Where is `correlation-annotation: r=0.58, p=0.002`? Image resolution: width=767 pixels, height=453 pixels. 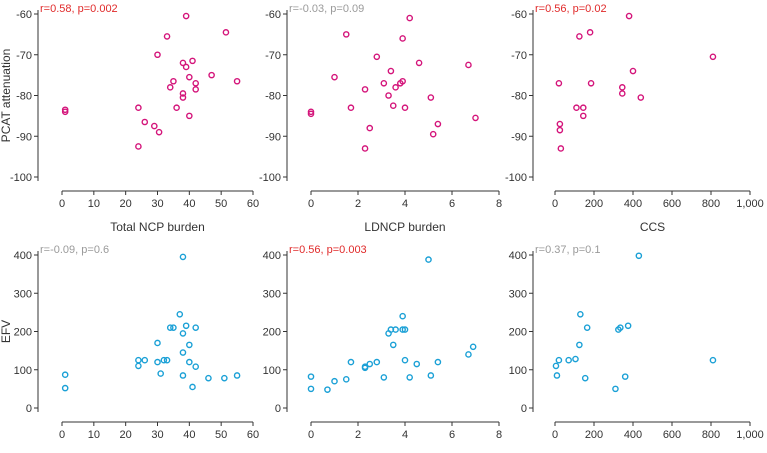 correlation-annotation: r=0.58, p=0.002 is located at coordinates (79, 9).